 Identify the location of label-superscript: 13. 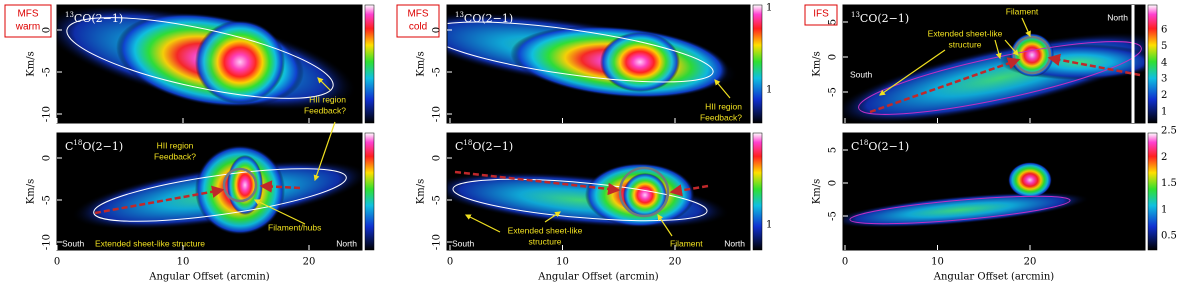
(459, 15).